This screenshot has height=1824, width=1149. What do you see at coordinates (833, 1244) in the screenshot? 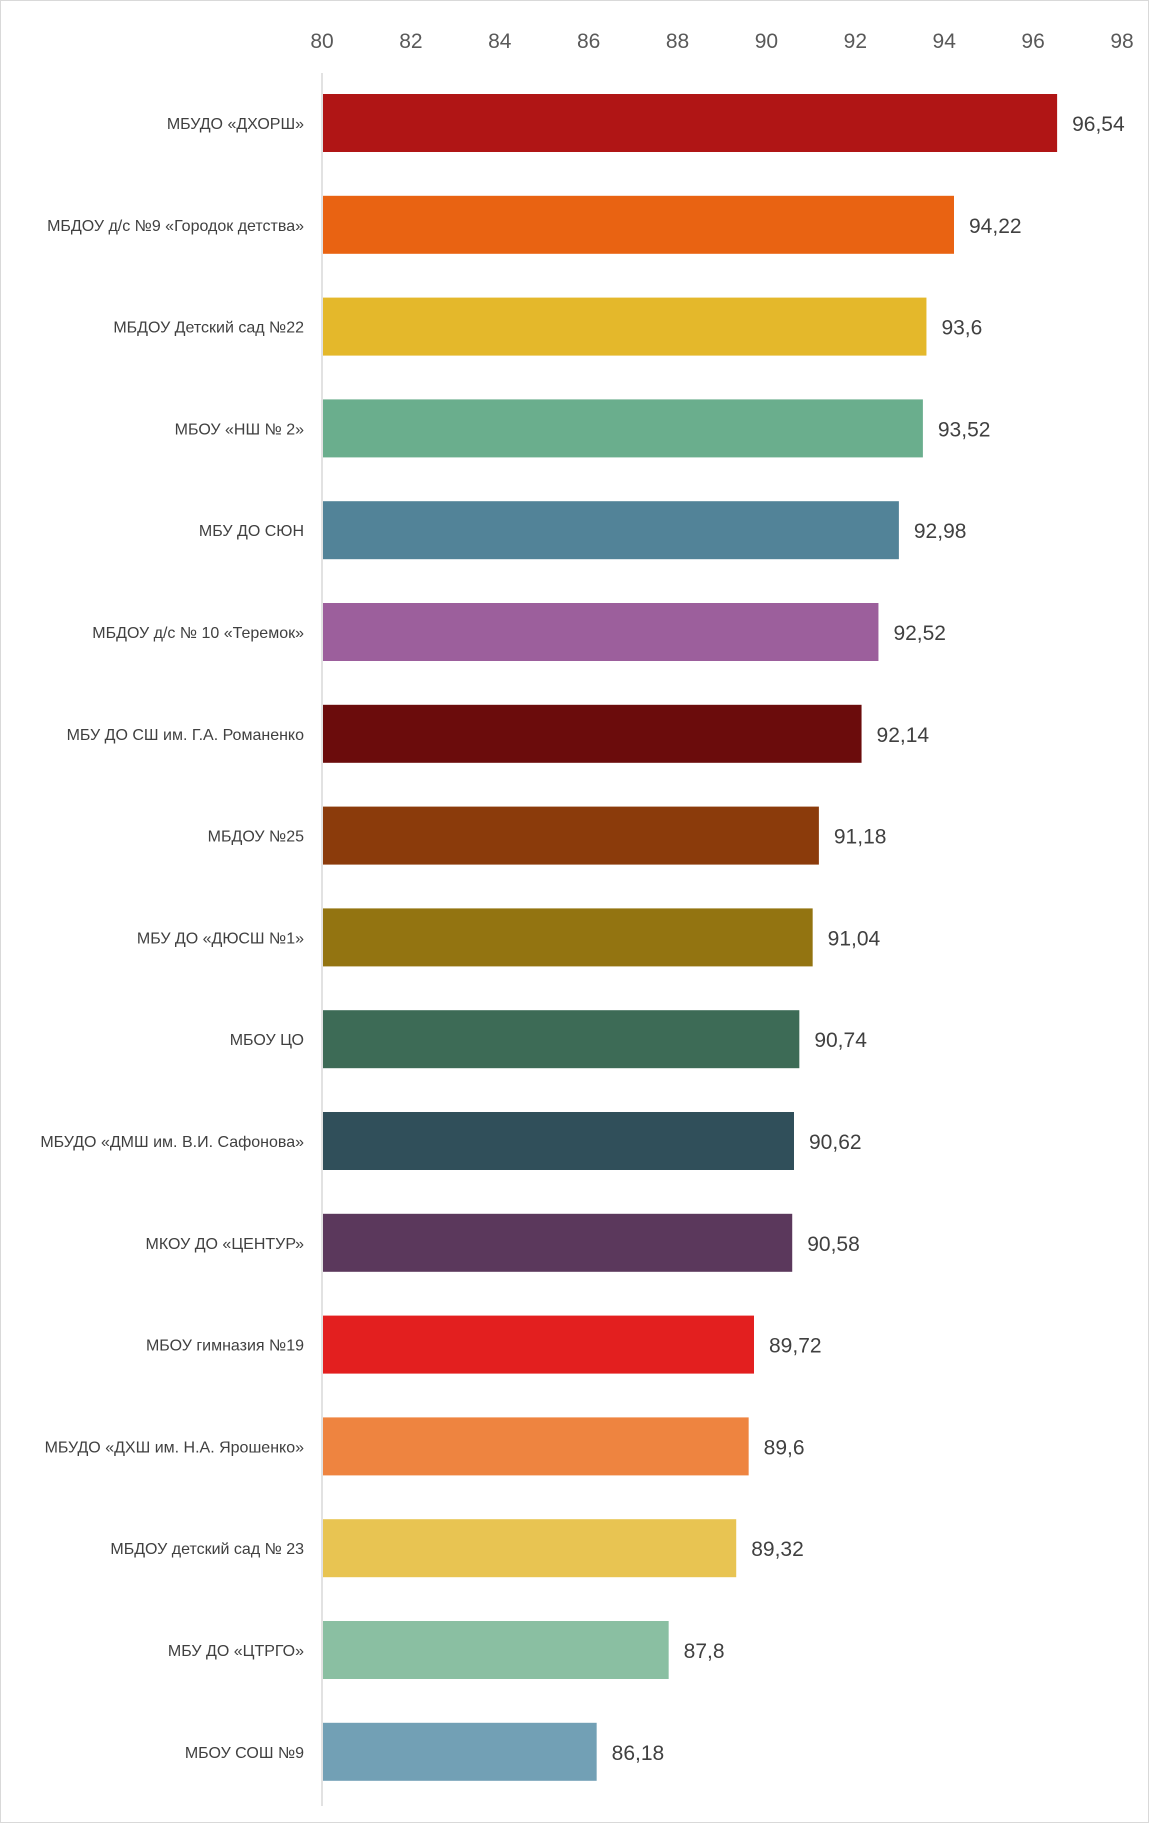
I see `data-label: 90,58` at bounding box center [833, 1244].